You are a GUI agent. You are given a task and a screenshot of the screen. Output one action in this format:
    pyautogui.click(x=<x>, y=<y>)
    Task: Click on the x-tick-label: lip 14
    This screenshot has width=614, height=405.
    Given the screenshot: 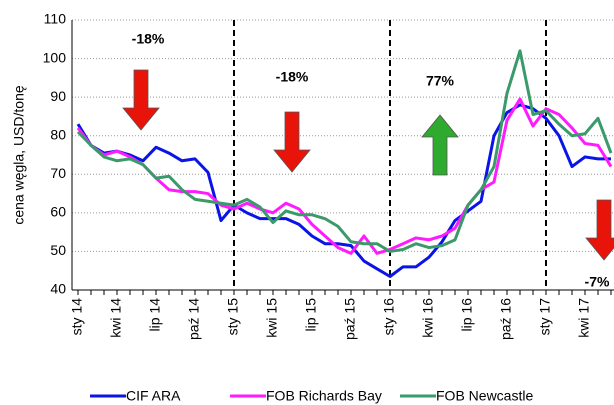 What is the action you would take?
    pyautogui.click(x=155, y=315)
    